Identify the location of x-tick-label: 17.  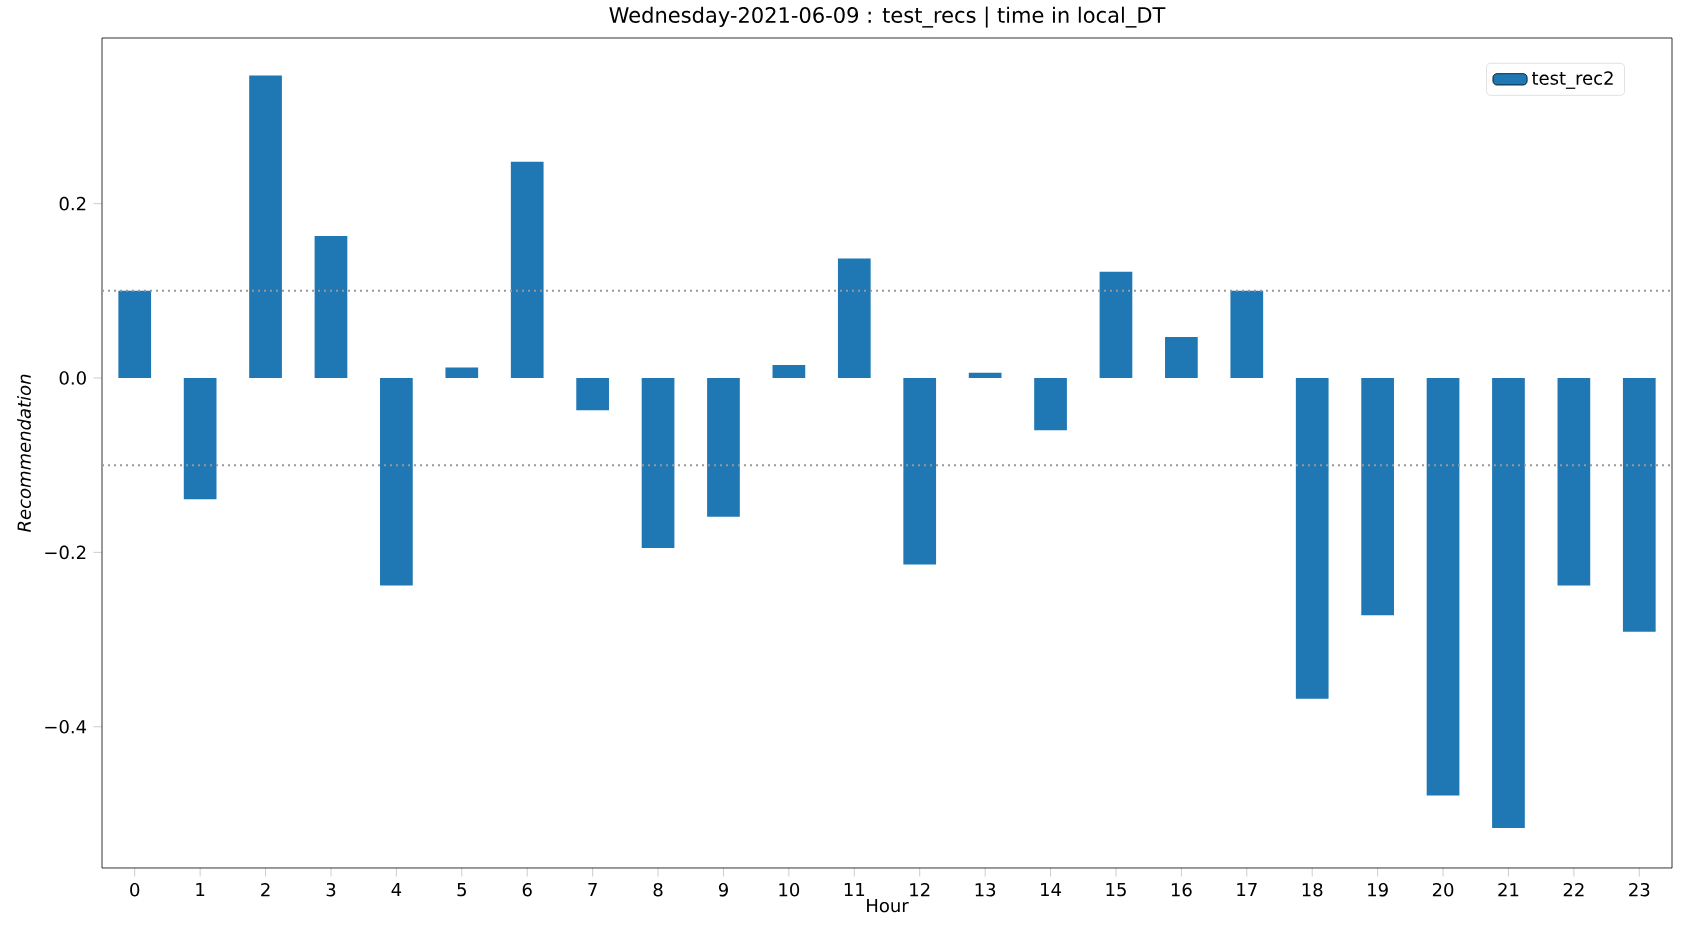
(1247, 889).